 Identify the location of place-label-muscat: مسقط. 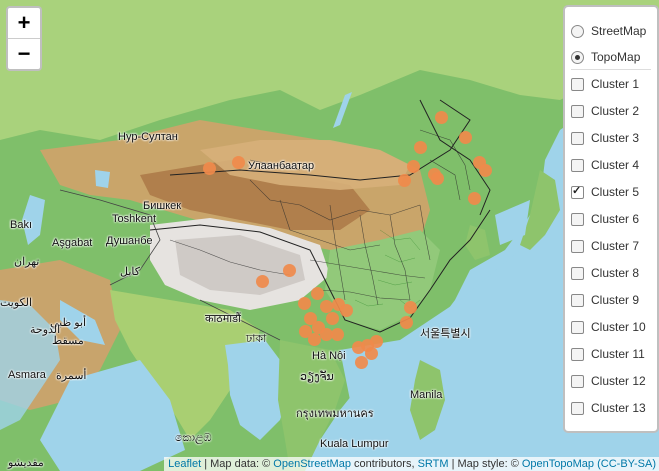
(68, 341).